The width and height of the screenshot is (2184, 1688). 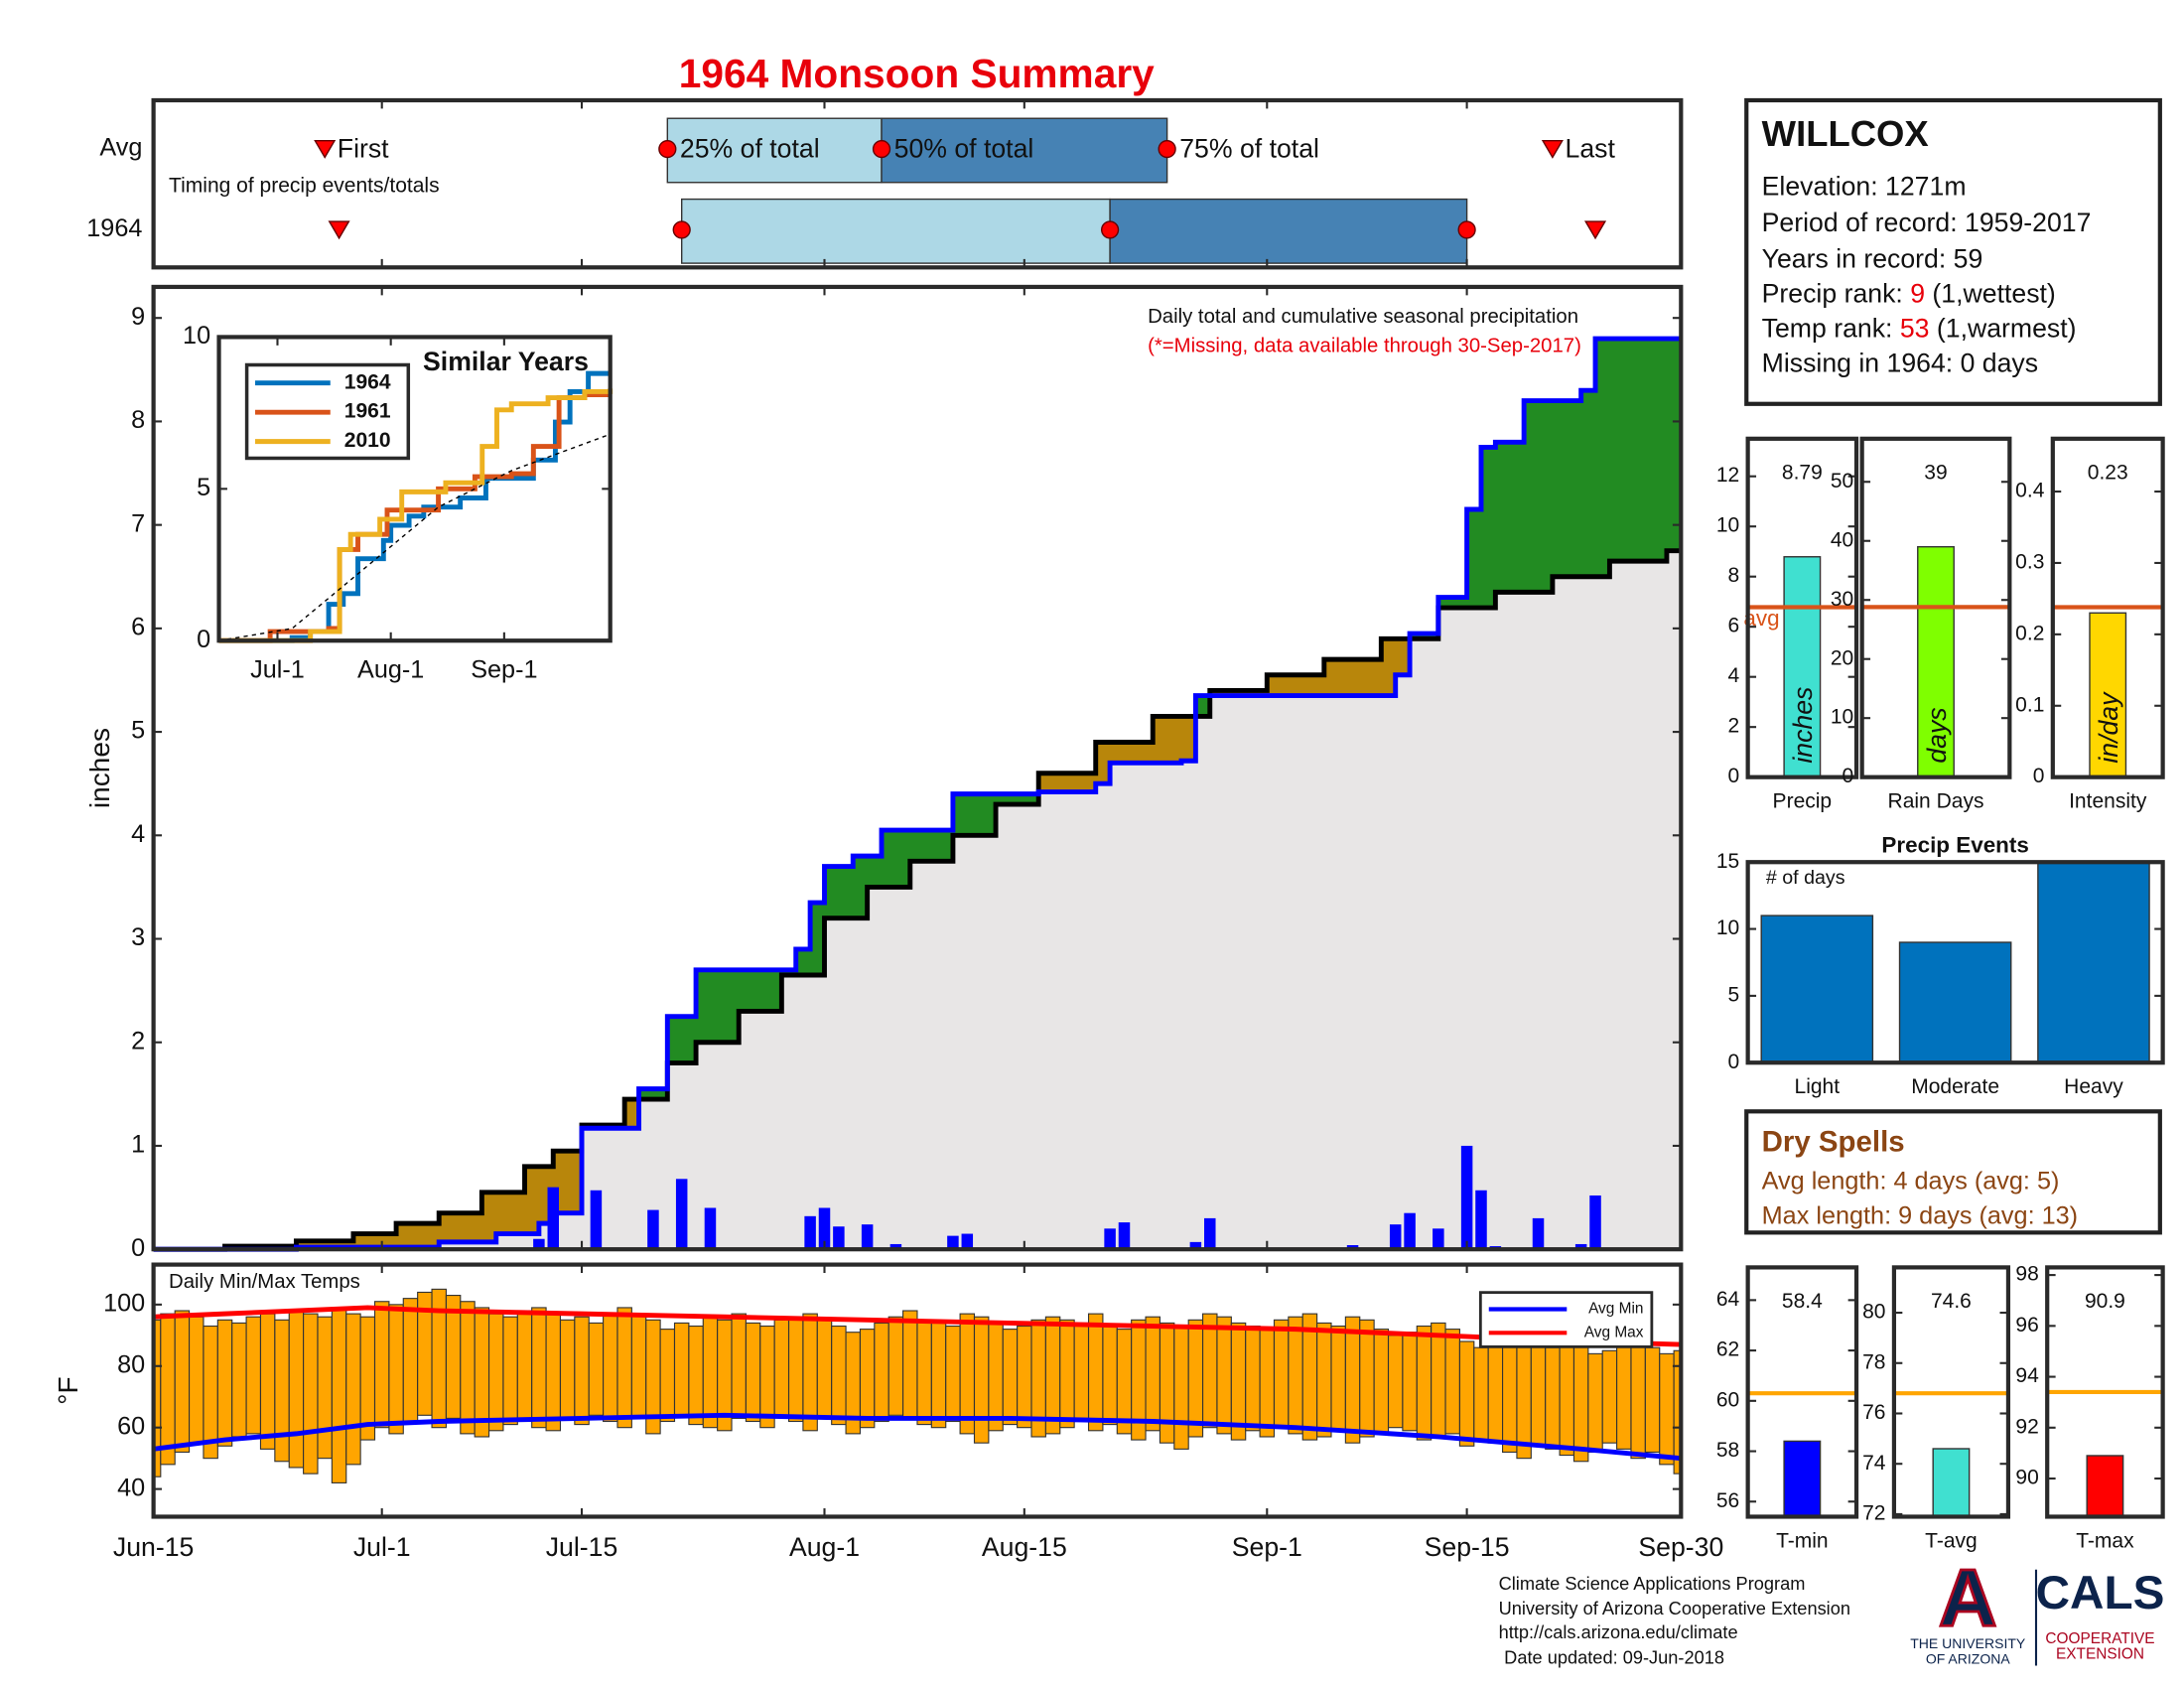 What do you see at coordinates (363, 149) in the screenshot?
I see `timing-label: First` at bounding box center [363, 149].